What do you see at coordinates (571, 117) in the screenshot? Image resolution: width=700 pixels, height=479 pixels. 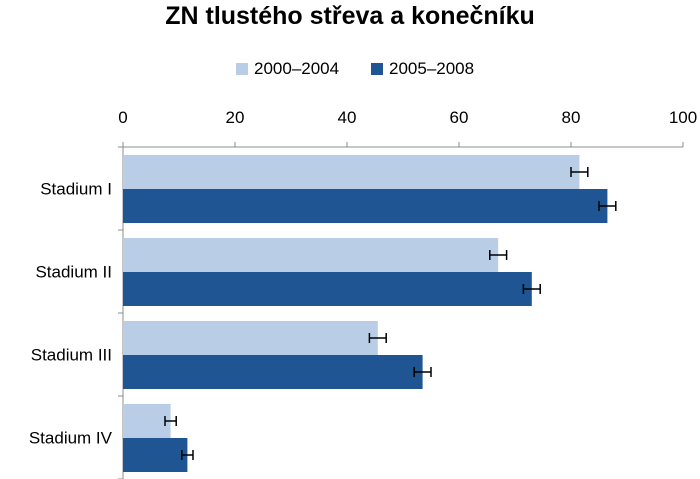 I see `x-tick-label-4: 80` at bounding box center [571, 117].